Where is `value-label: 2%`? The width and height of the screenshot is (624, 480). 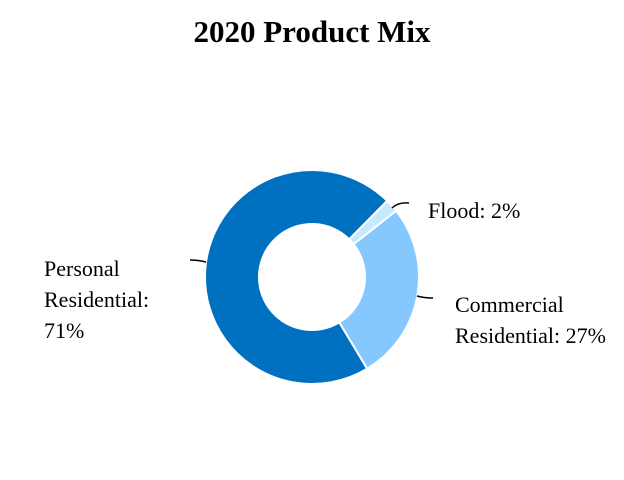 value-label: 2% is located at coordinates (505, 210).